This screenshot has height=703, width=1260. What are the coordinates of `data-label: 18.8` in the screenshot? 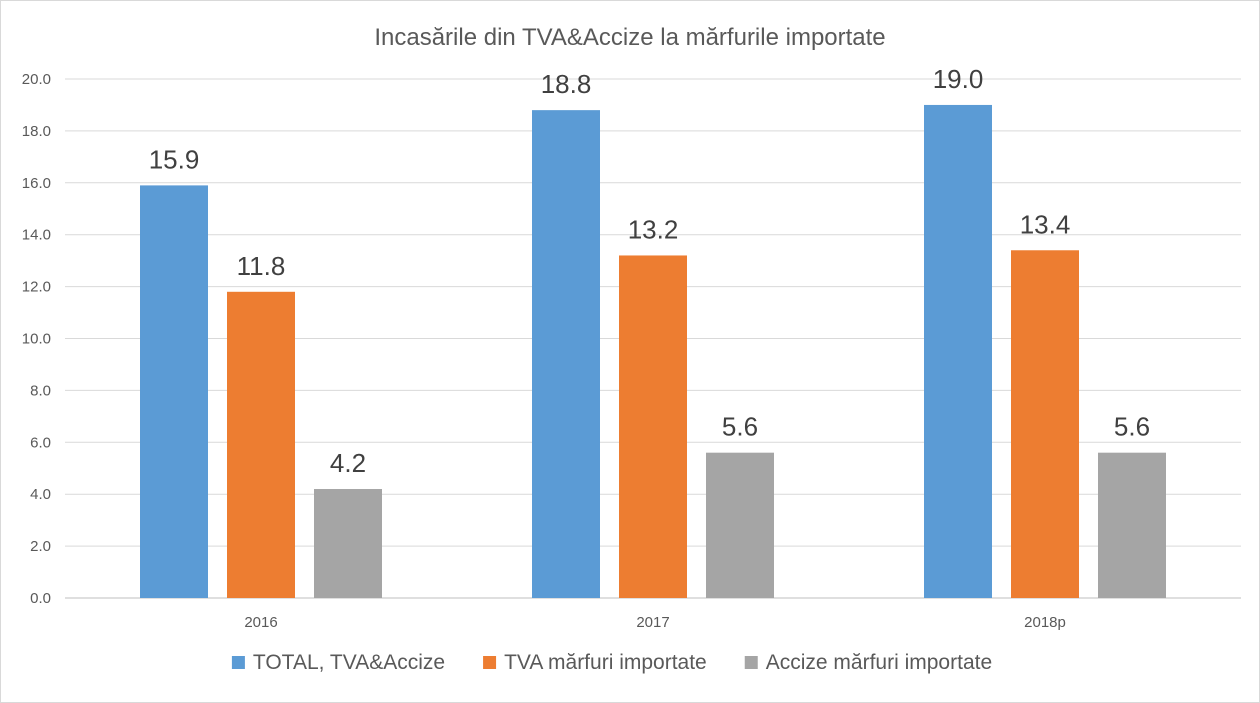 It's located at (566, 84).